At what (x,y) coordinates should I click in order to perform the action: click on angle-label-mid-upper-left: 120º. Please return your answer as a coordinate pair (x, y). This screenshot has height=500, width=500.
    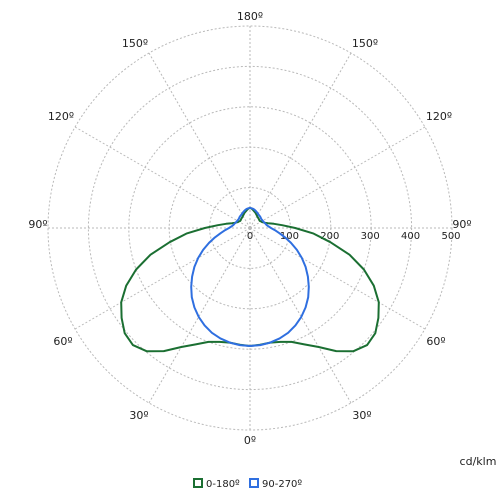
    Looking at the image, I should click on (61, 116).